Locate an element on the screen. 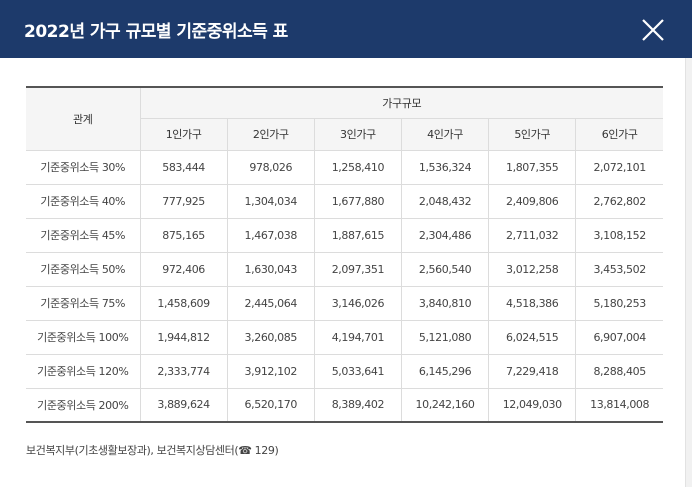 The height and width of the screenshot is (487, 692). column-header: 1인가구 is located at coordinates (184, 134).